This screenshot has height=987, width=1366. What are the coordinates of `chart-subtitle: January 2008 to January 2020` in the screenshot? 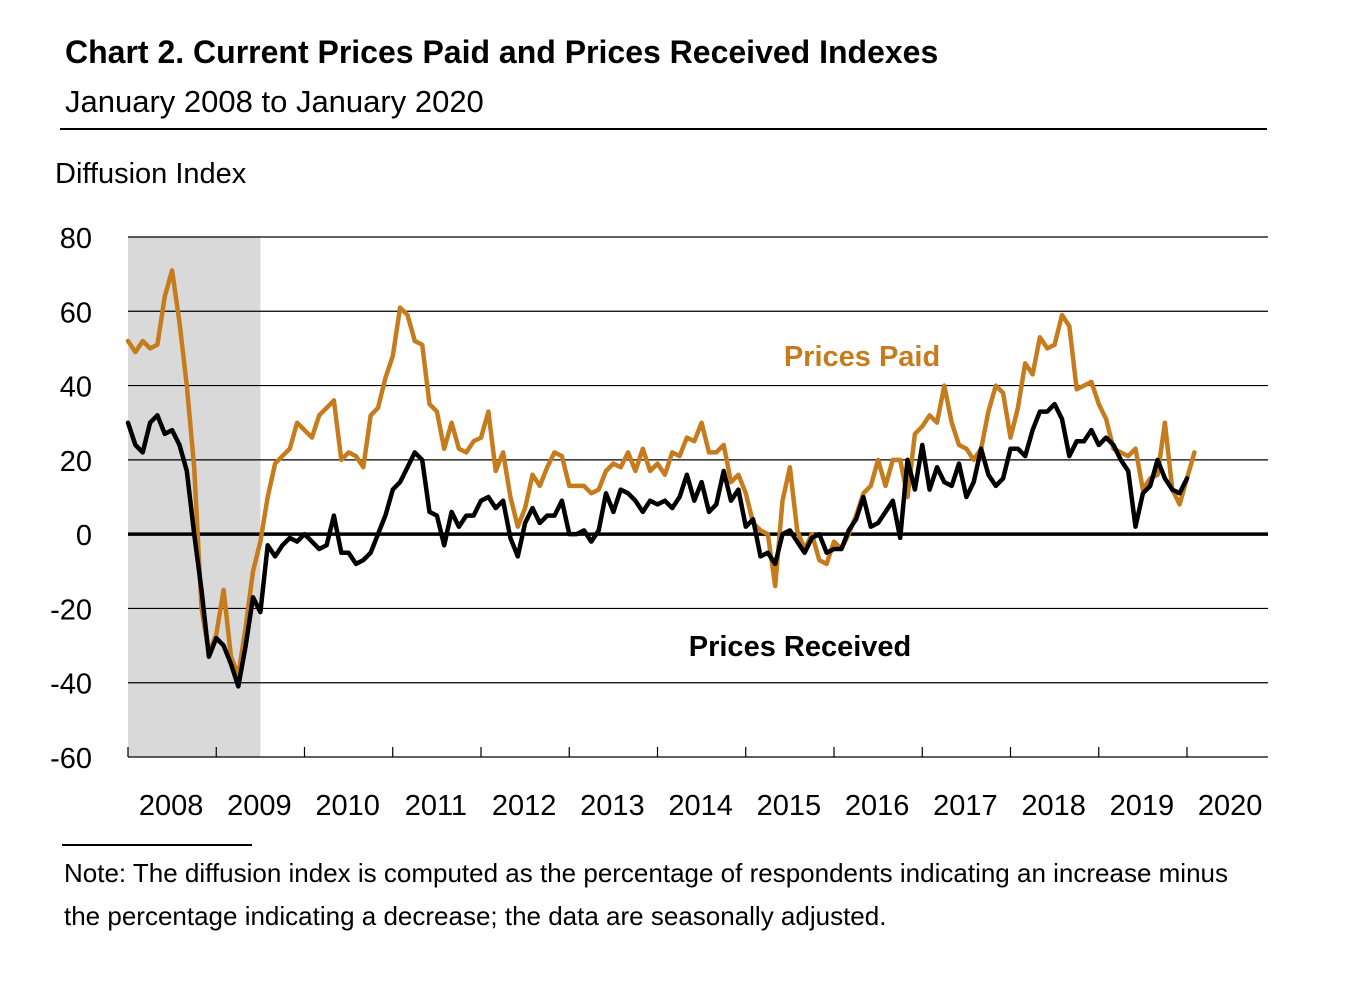 It's located at (274, 101).